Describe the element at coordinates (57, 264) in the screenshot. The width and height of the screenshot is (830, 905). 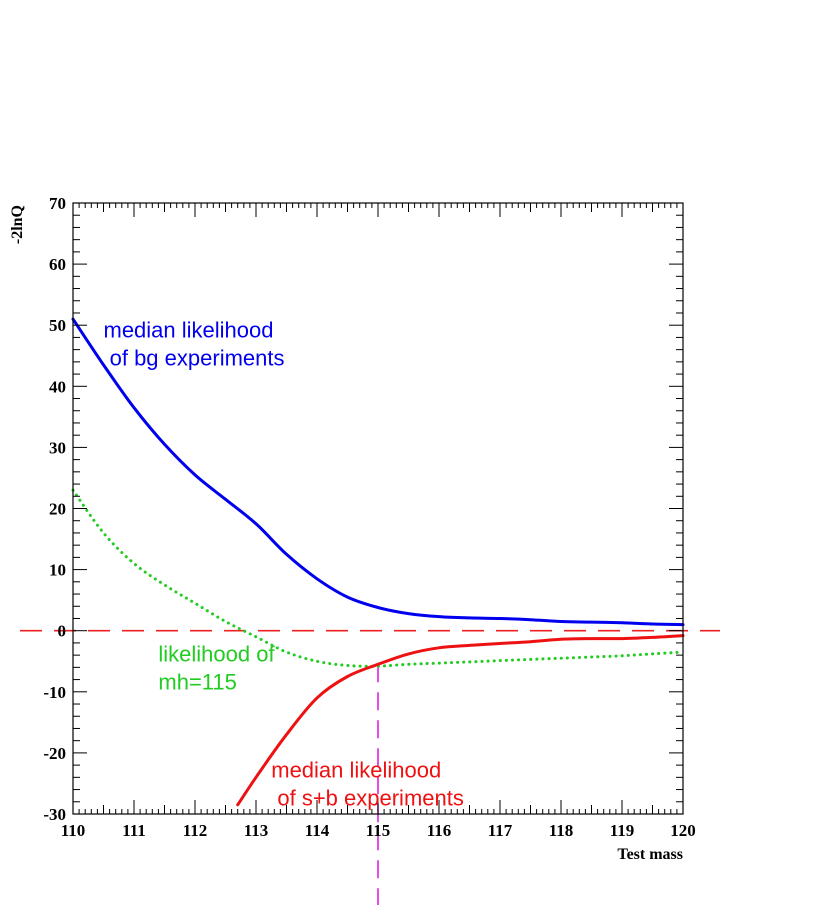
I see `y-tick-label: 60` at that location.